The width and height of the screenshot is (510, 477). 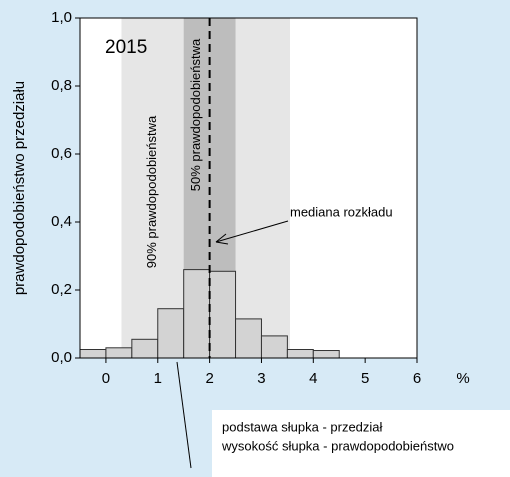 I want to click on y-tick-label: 0,4, so click(x=61, y=221).